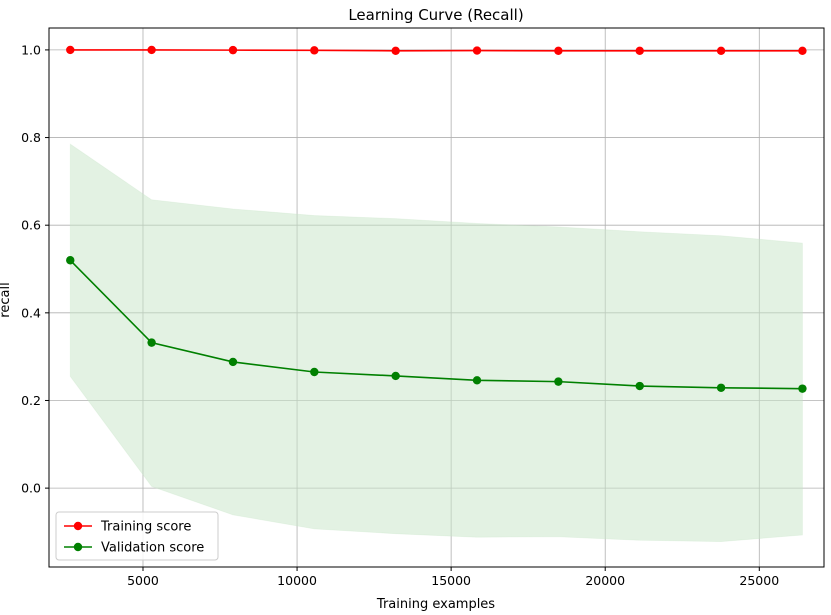 This screenshot has width=831, height=615. I want to click on y-tick-label: 0.4, so click(31, 312).